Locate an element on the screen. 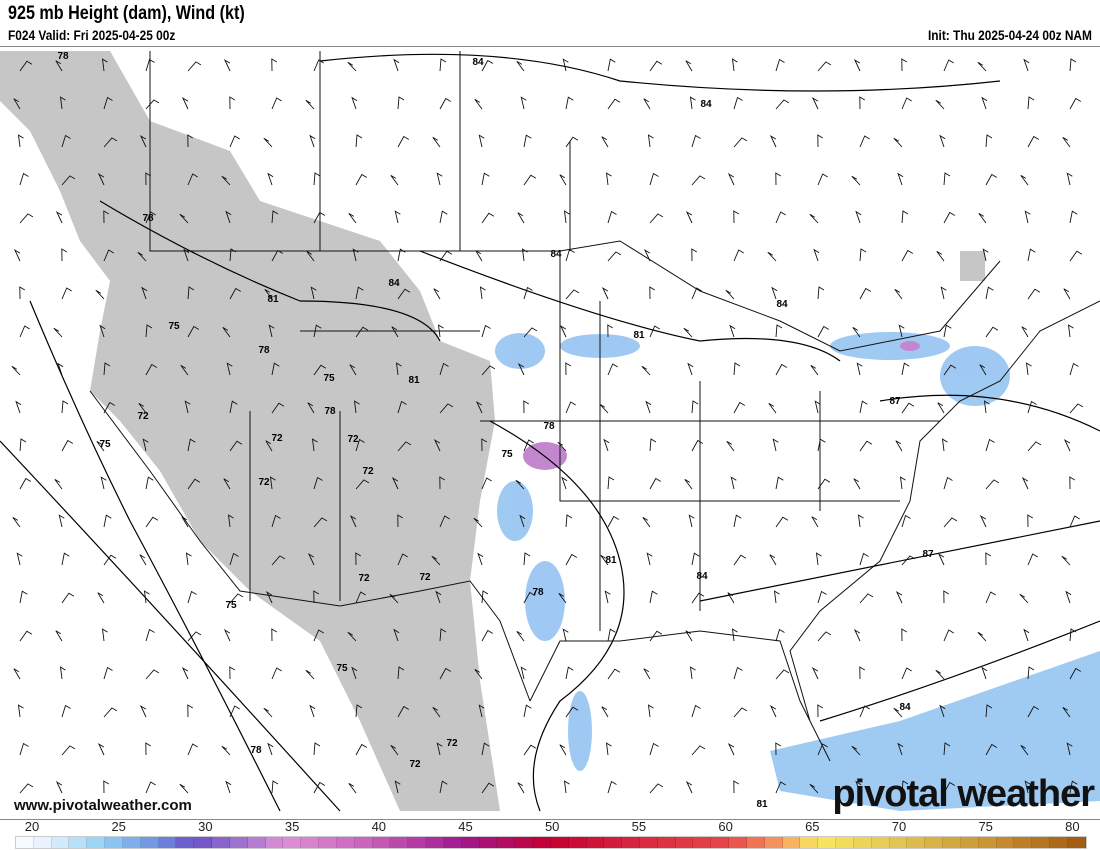 The width and height of the screenshot is (1100, 850). colorbar-tick: 45 is located at coordinates (465, 826).